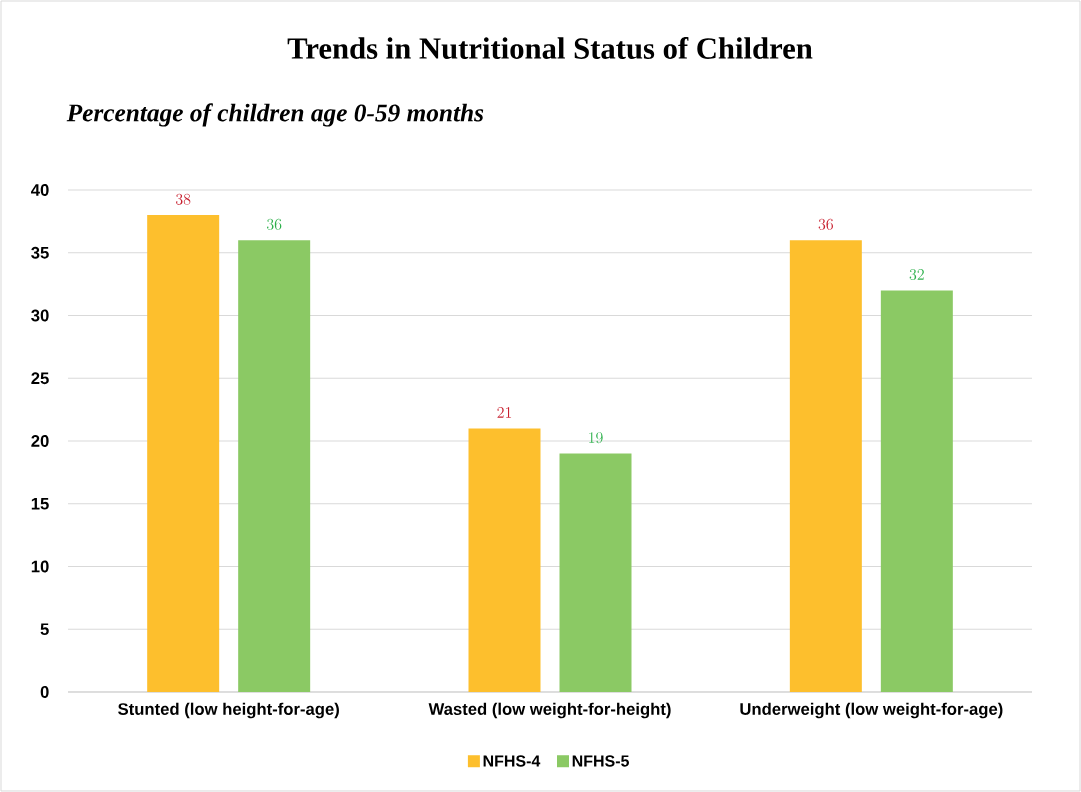  What do you see at coordinates (40, 190) in the screenshot?
I see `y-tick-label: 40` at bounding box center [40, 190].